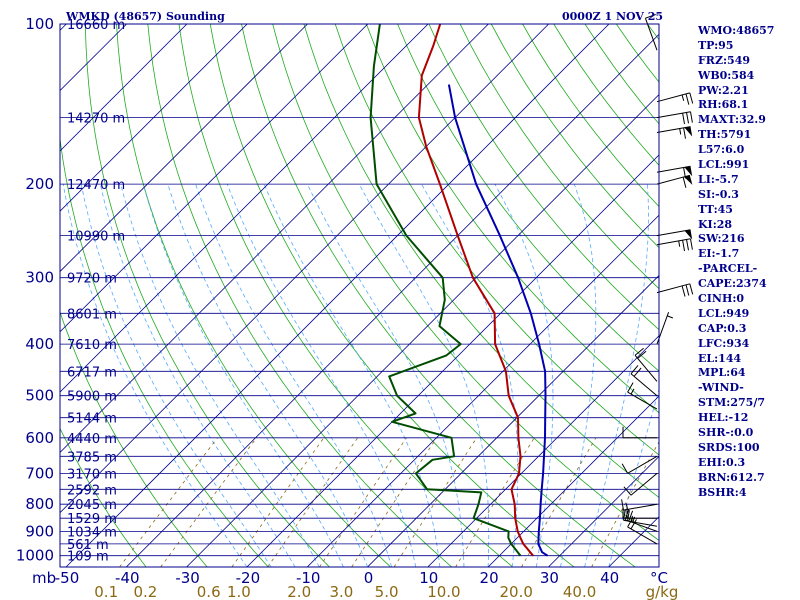 The height and width of the screenshot is (600, 800). Describe the element at coordinates (308, 578) in the screenshot. I see `temp-tick-label: -10` at that location.